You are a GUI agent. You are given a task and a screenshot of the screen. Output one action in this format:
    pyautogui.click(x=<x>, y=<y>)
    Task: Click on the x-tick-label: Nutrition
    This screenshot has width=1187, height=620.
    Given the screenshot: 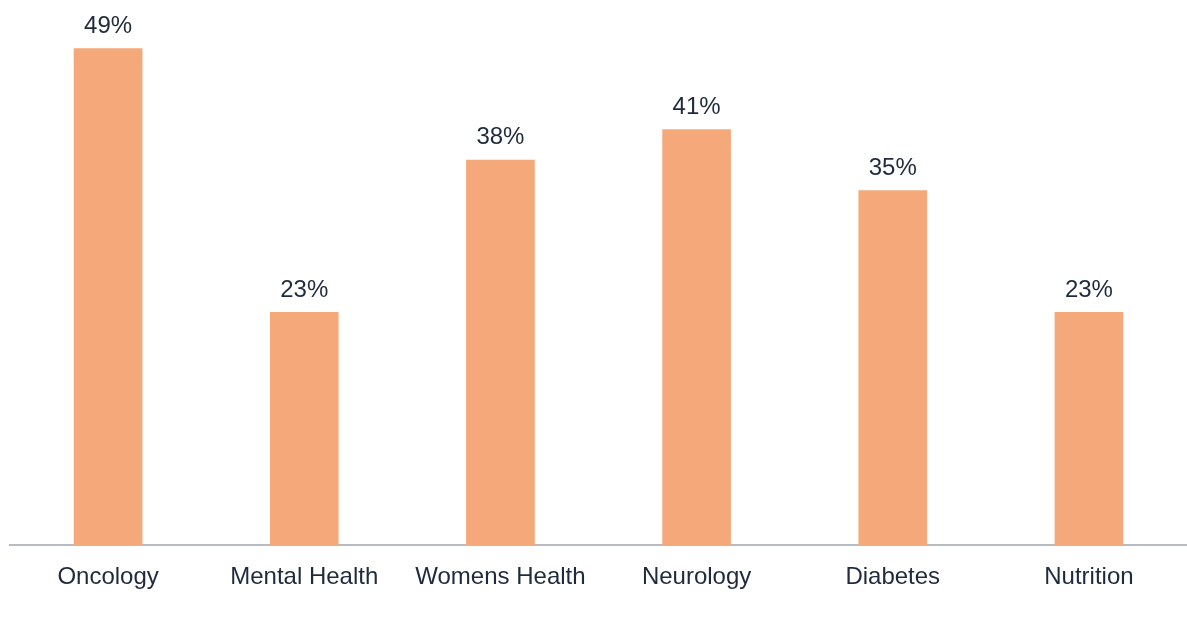 What is the action you would take?
    pyautogui.click(x=1089, y=576)
    